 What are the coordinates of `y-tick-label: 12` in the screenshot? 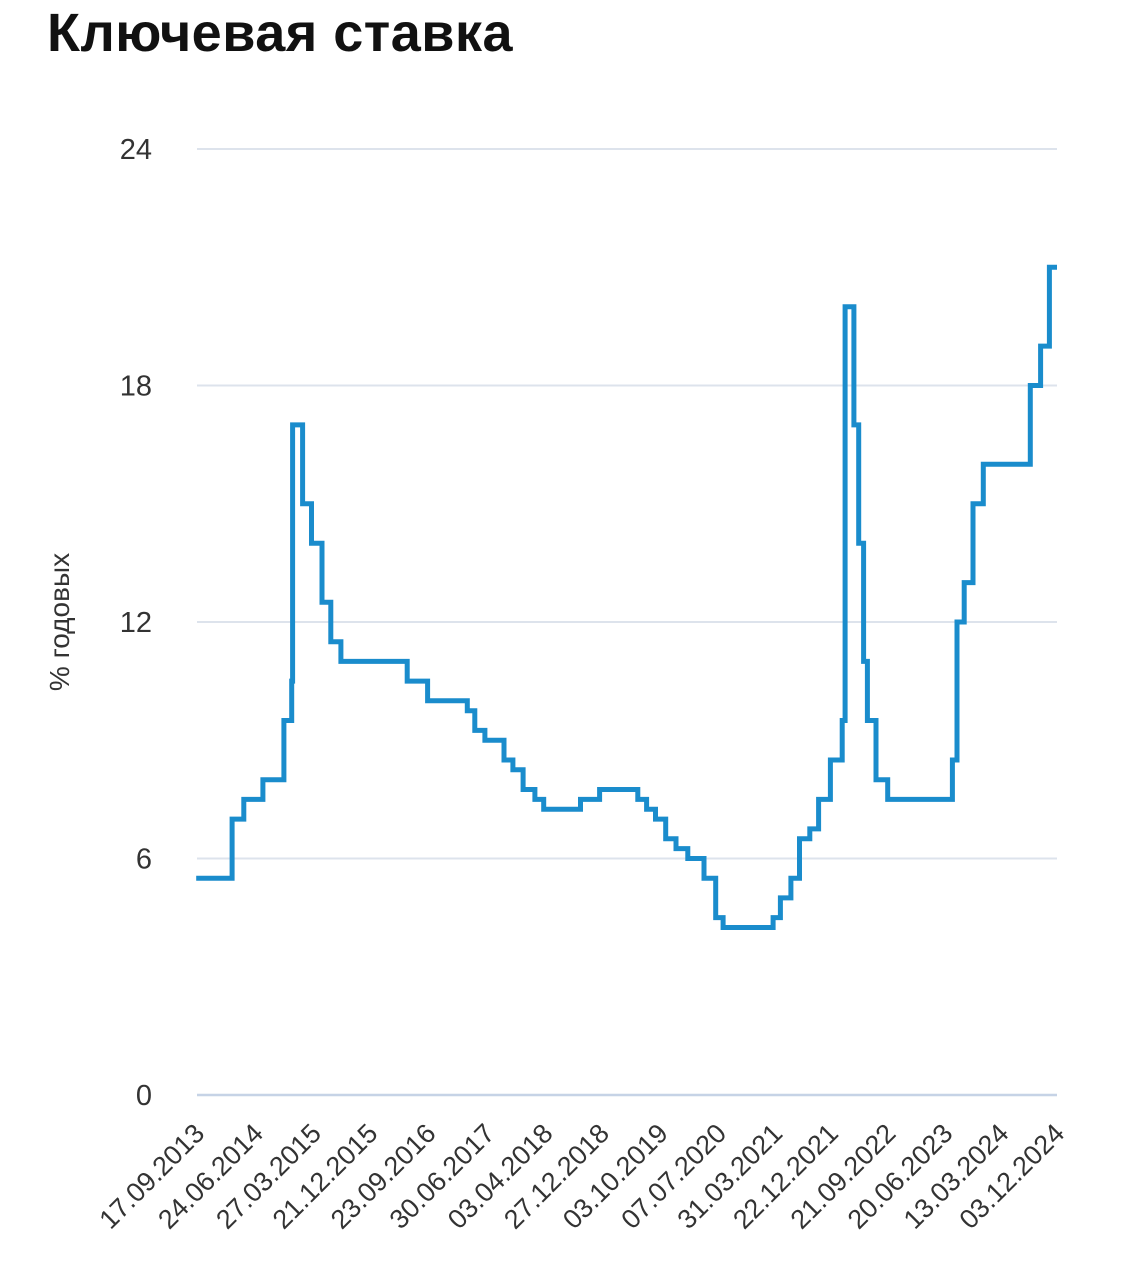 It's located at (136, 623).